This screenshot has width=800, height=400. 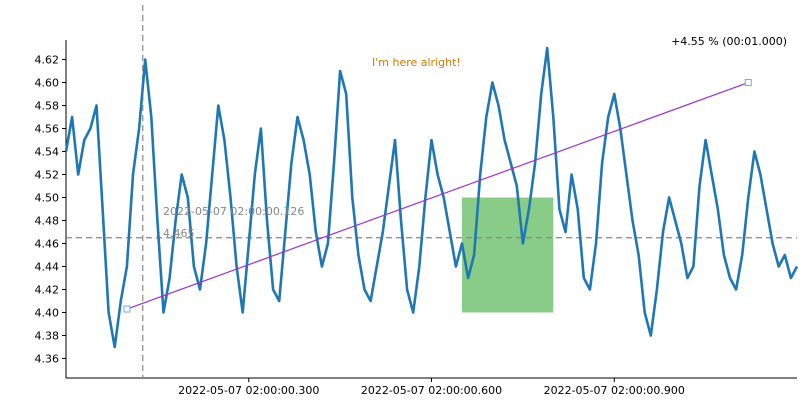 I want to click on trend-end-handle, so click(x=748, y=83).